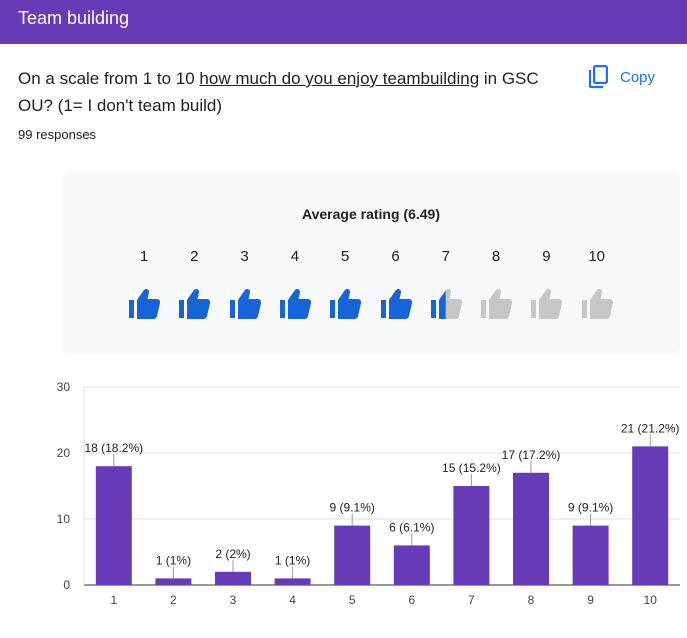  I want to click on rating-number: 4, so click(295, 256).